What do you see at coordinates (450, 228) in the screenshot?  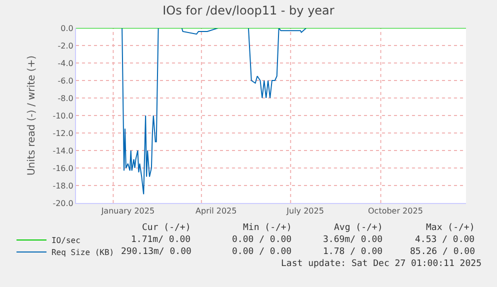 I see `text: Max (-/+)` at bounding box center [450, 228].